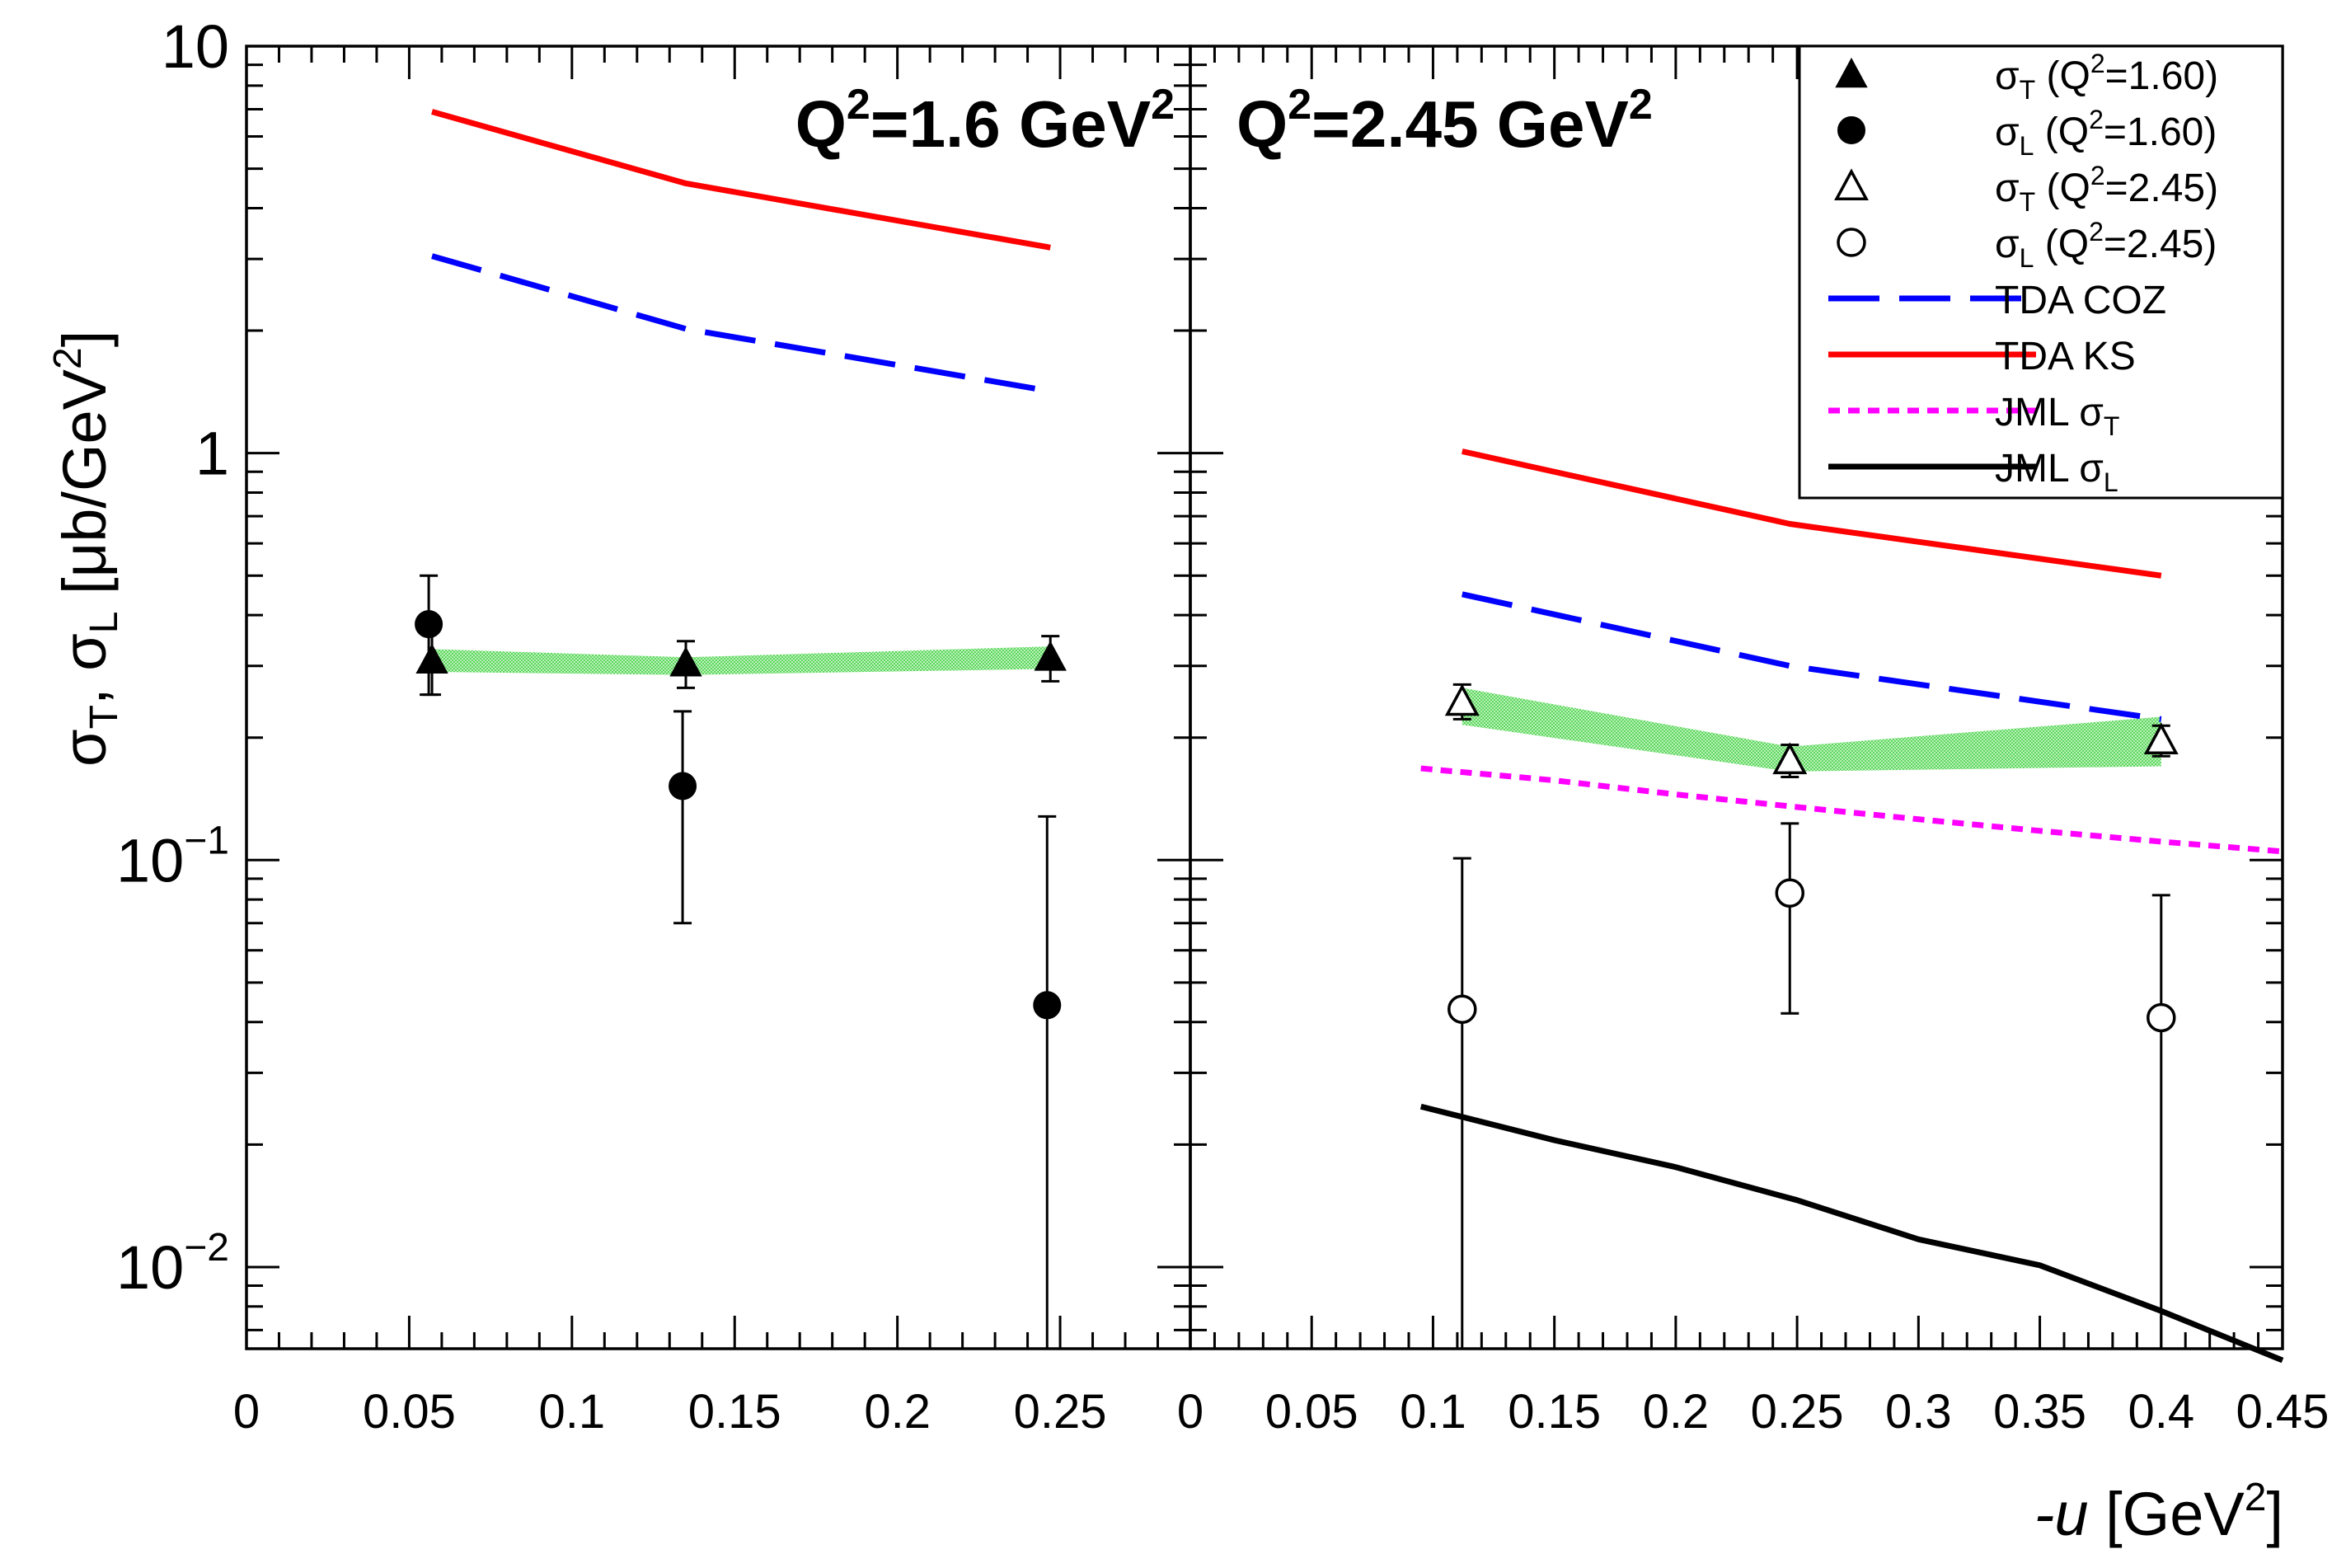 This screenshot has height=1568, width=2346. Describe the element at coordinates (1311, 1412) in the screenshot. I see `panel2-x-tick-label: 0.05` at that location.